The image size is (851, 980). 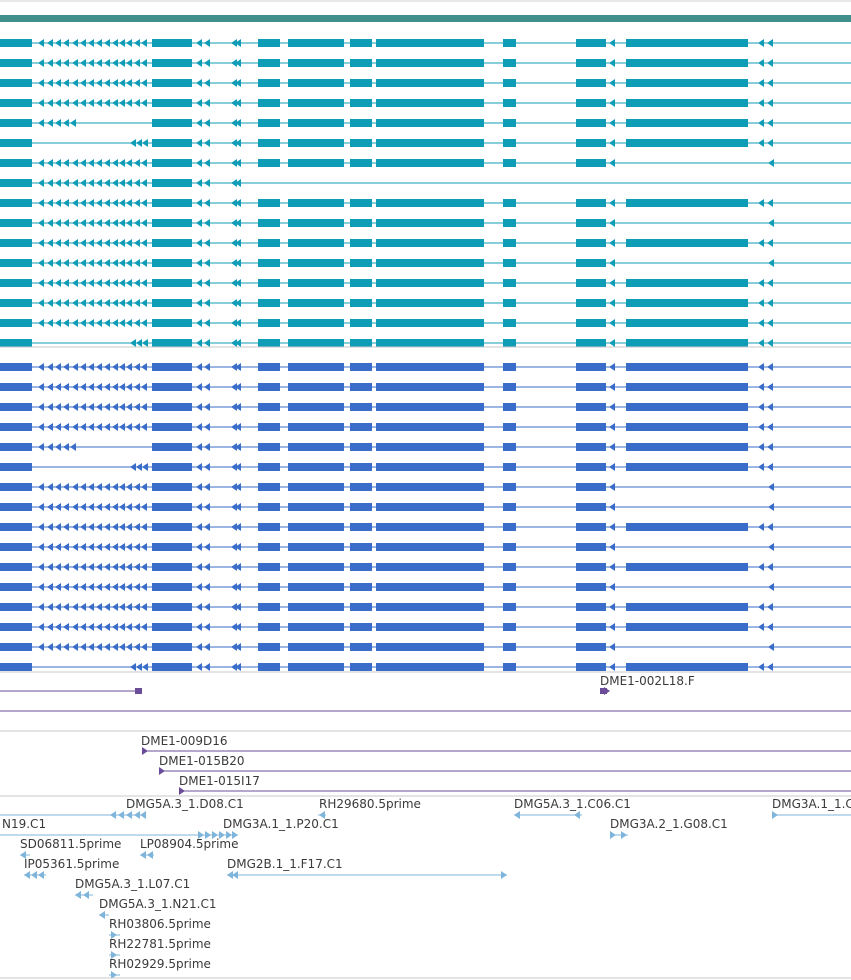 I want to click on clone-label: DME1-015I17, so click(x=219, y=781).